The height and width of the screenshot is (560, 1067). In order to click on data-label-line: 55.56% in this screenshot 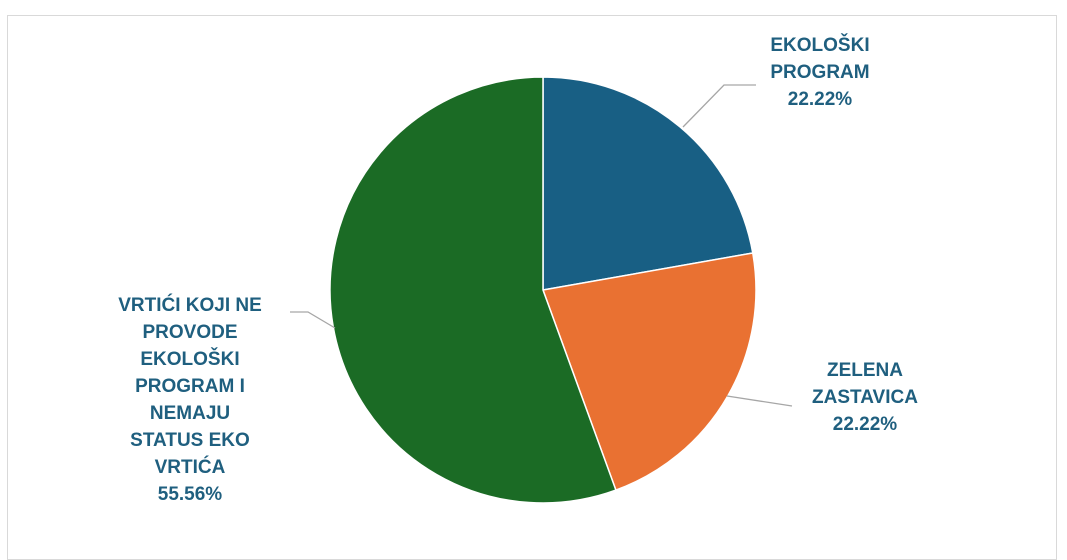, I will do `click(190, 494)`.